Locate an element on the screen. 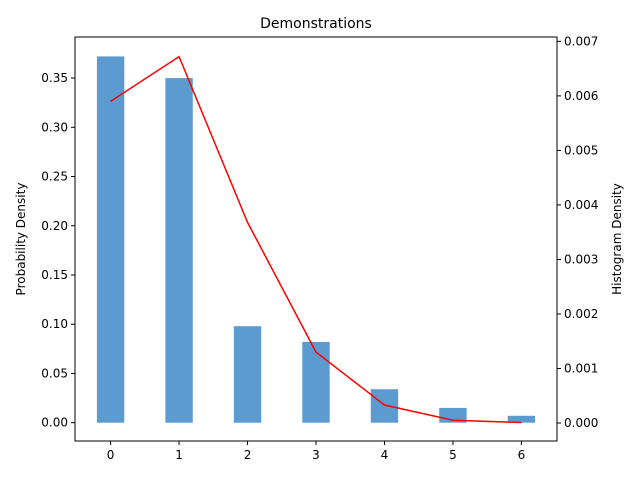  x-tick-label: 1 is located at coordinates (179, 455).